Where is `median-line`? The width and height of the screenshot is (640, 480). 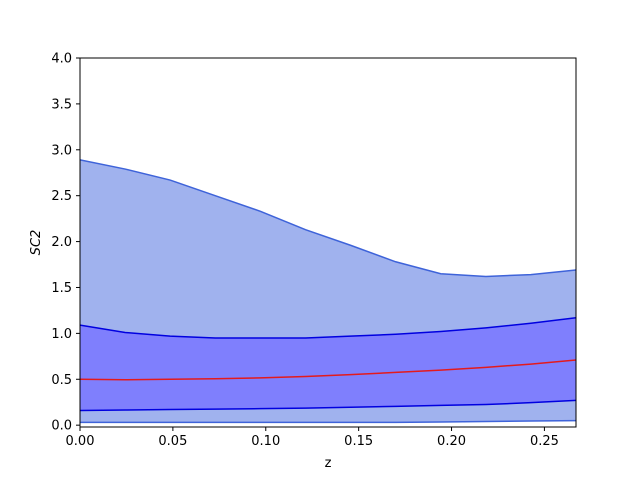
median-line is located at coordinates (328, 370).